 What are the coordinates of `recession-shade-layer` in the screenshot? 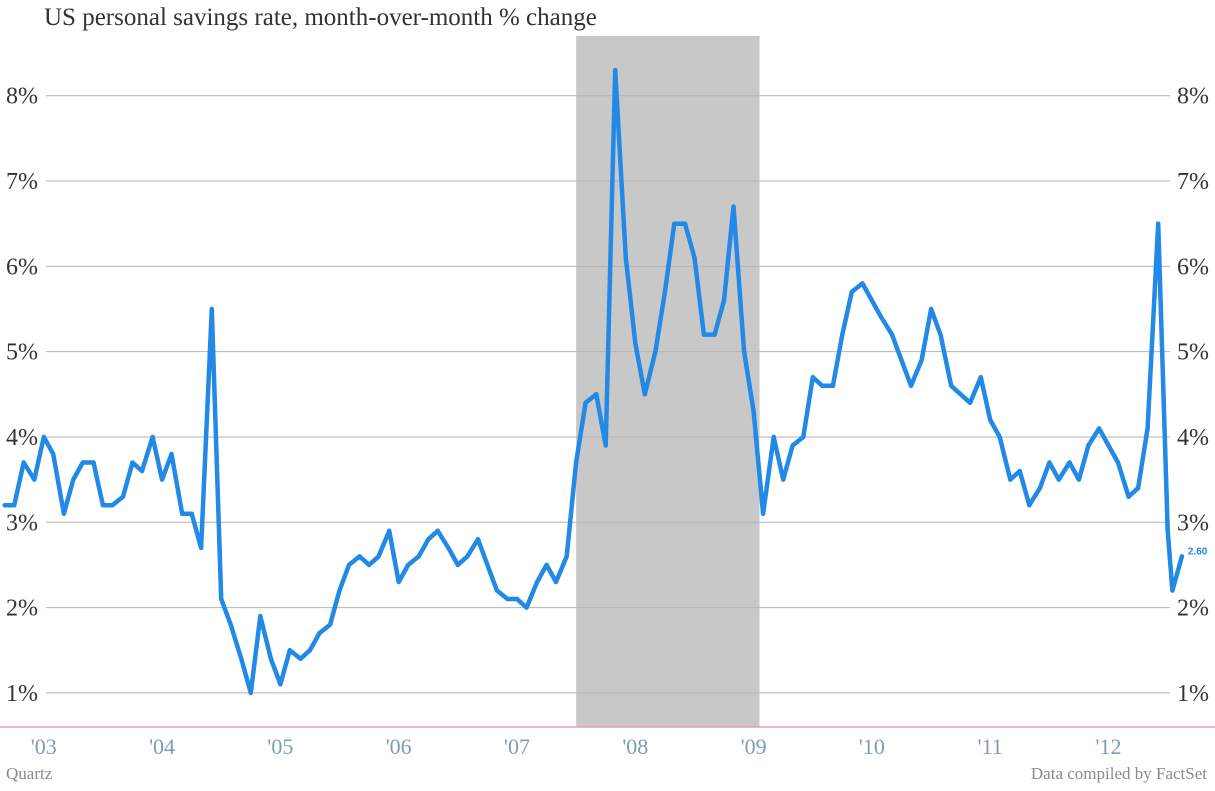 It's located at (668, 381).